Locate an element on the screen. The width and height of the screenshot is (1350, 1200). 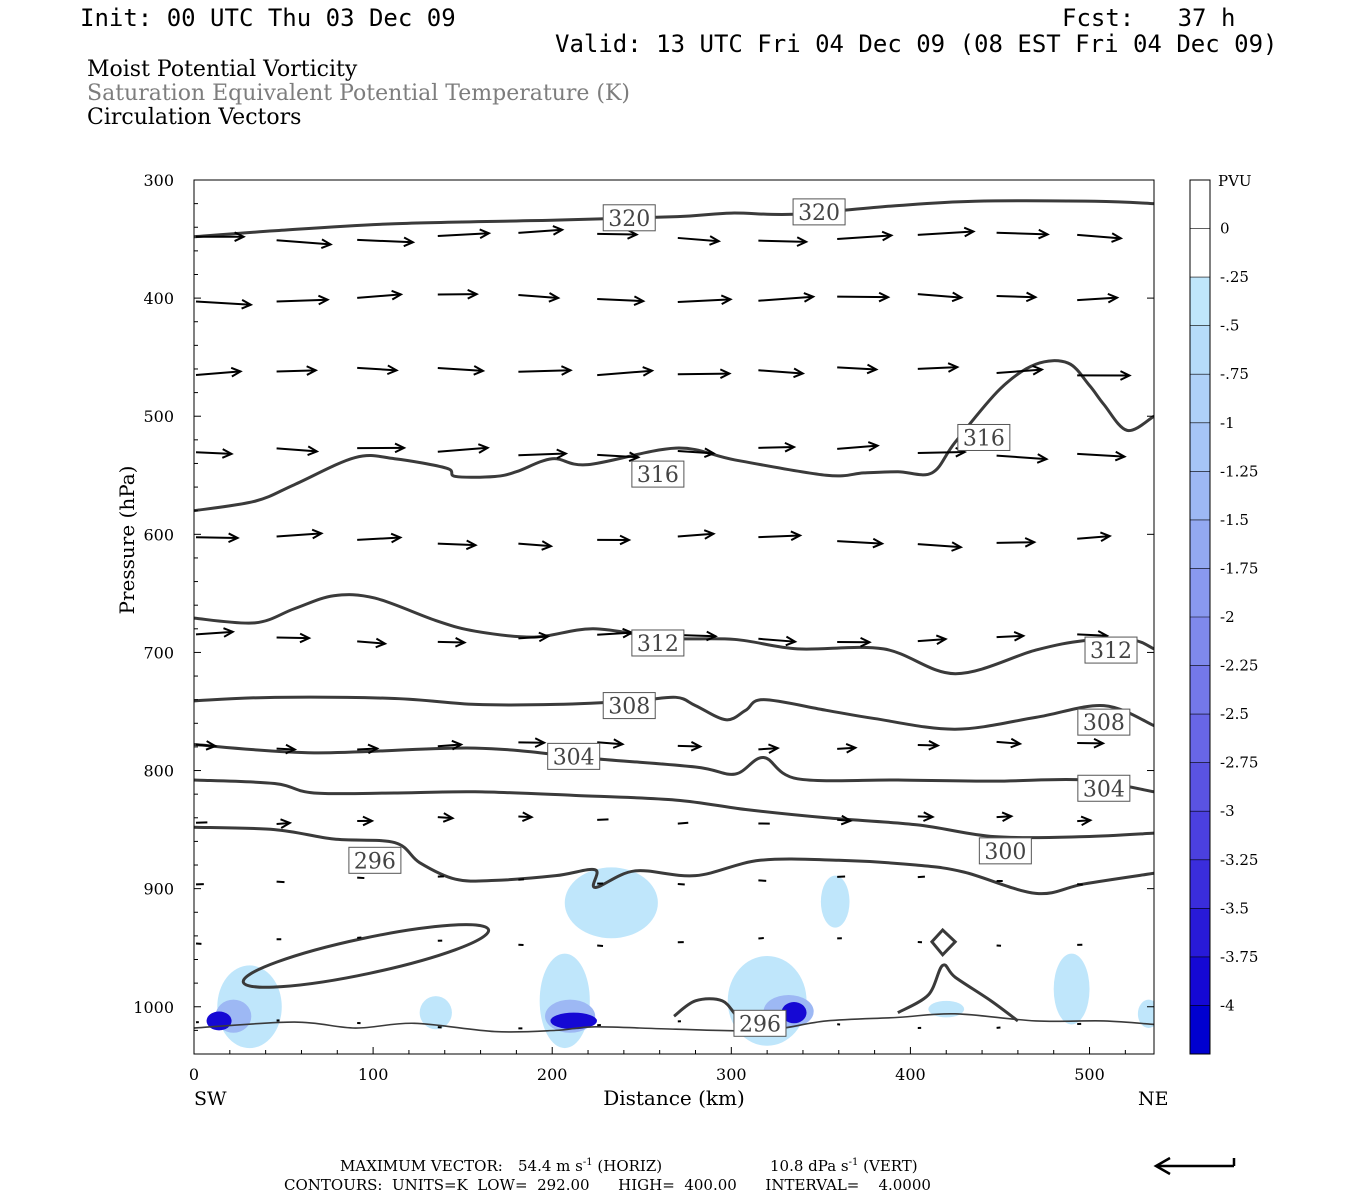
colorbar-label: -1.75 is located at coordinates (1239, 568).